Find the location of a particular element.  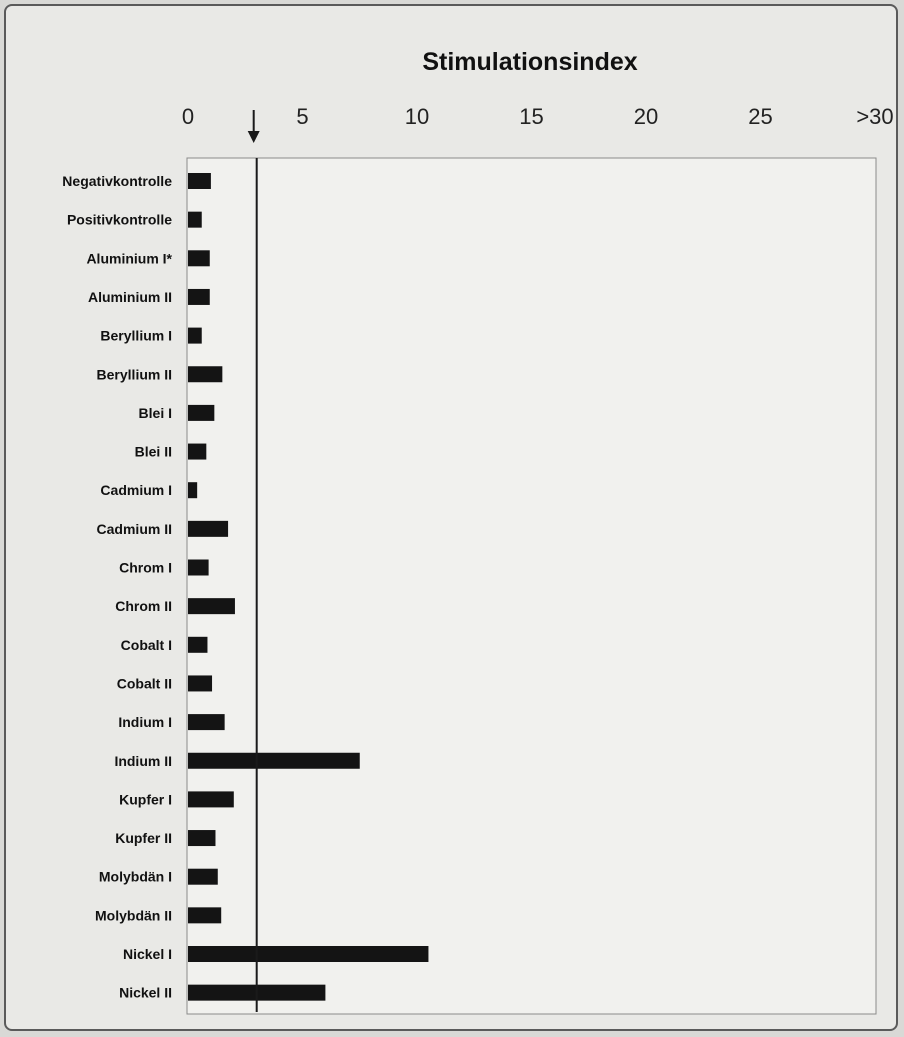

x-tick-label: 0 is located at coordinates (188, 116).